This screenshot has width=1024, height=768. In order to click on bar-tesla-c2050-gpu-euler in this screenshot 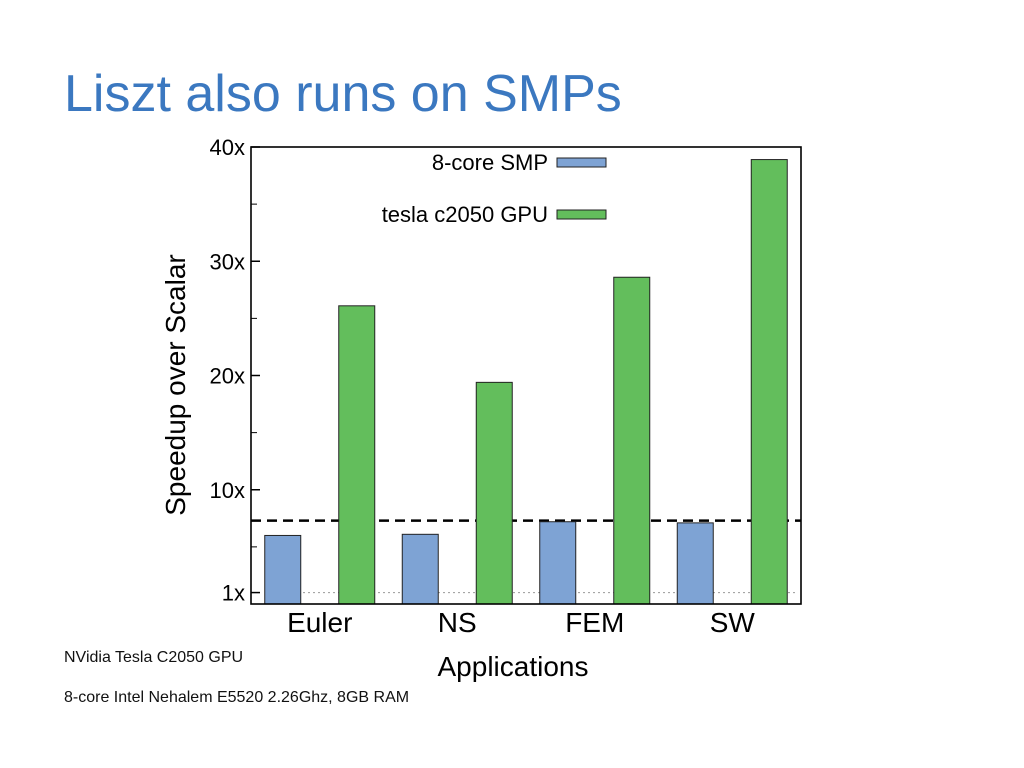, I will do `click(357, 455)`.